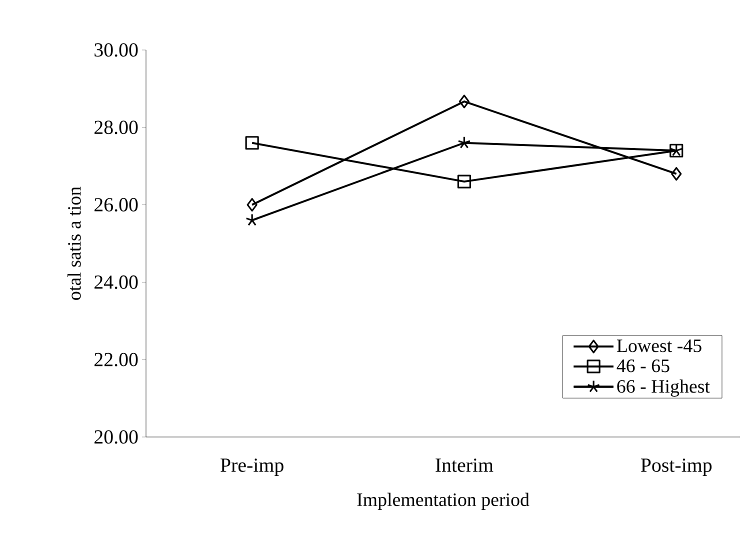 The width and height of the screenshot is (753, 553). What do you see at coordinates (676, 467) in the screenshot?
I see `x-tick-label: Post-imp` at bounding box center [676, 467].